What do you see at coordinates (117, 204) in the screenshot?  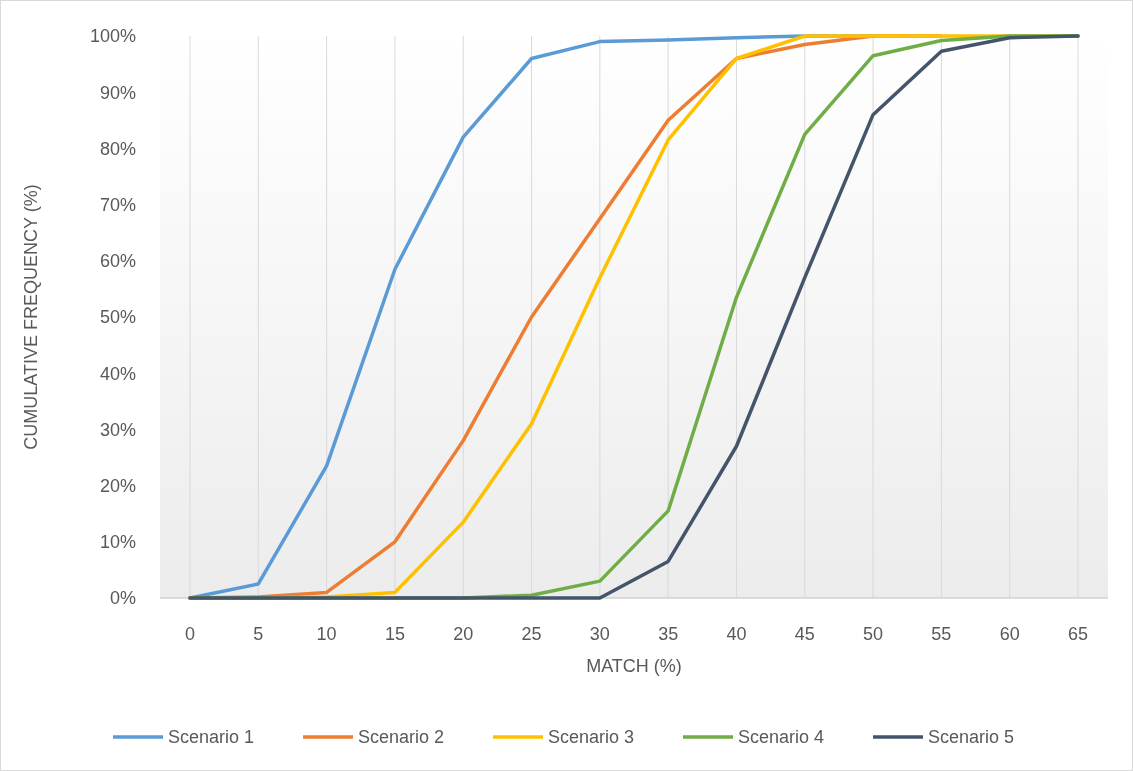 I see `y-tick-label: 70%` at bounding box center [117, 204].